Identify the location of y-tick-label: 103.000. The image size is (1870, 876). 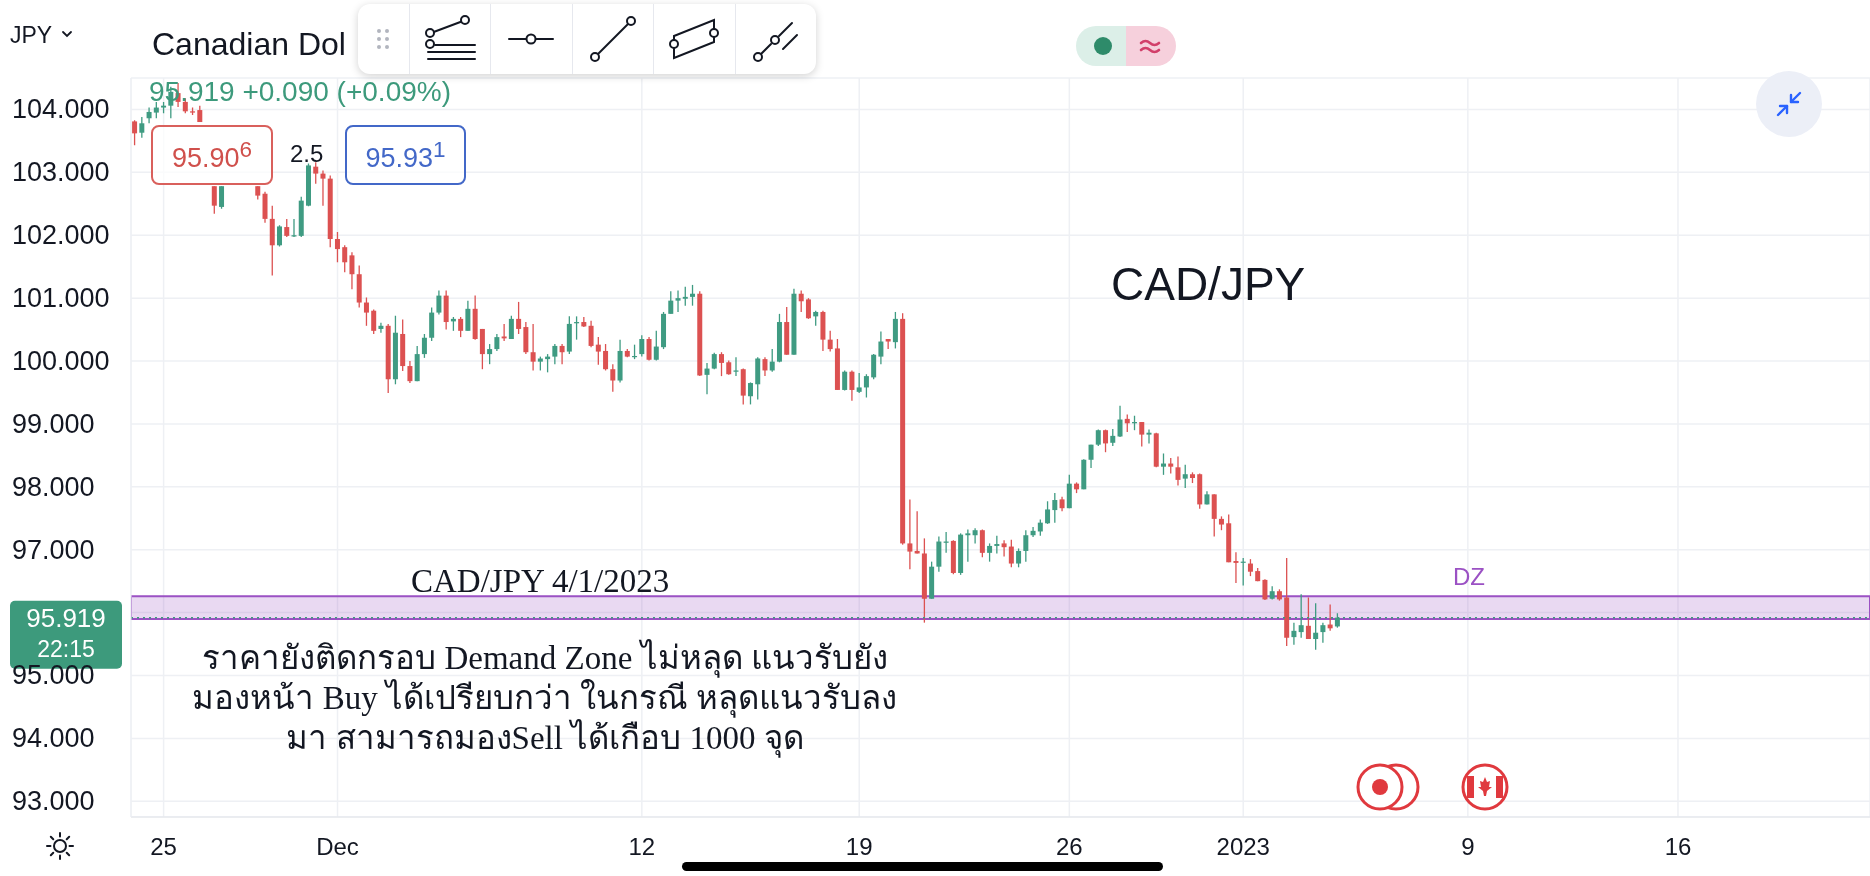
(61, 172).